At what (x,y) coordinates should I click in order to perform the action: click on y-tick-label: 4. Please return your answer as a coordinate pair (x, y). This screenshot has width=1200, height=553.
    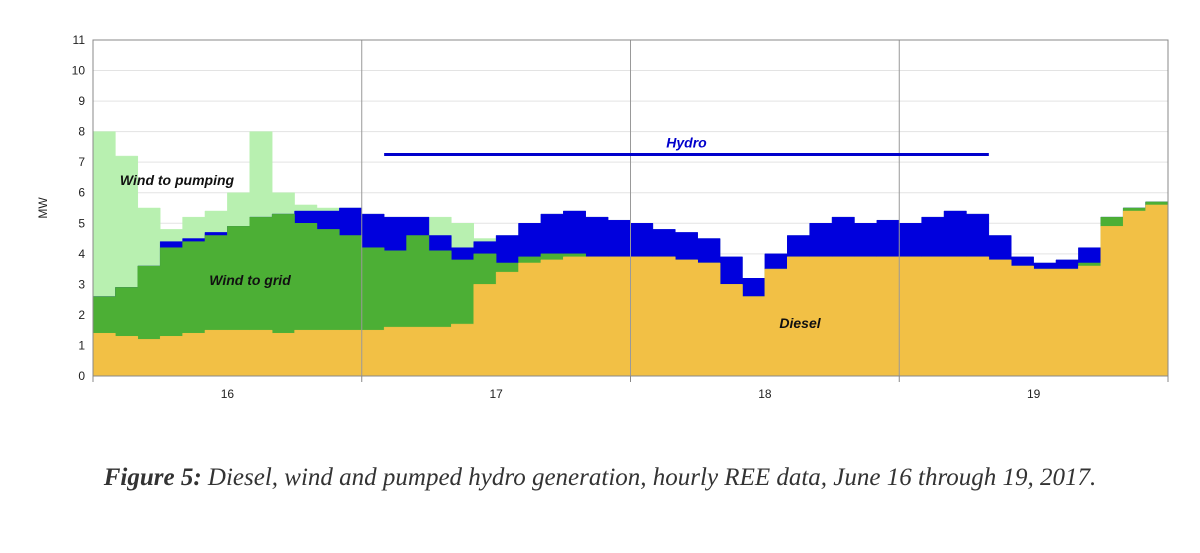
    Looking at the image, I should click on (81, 254).